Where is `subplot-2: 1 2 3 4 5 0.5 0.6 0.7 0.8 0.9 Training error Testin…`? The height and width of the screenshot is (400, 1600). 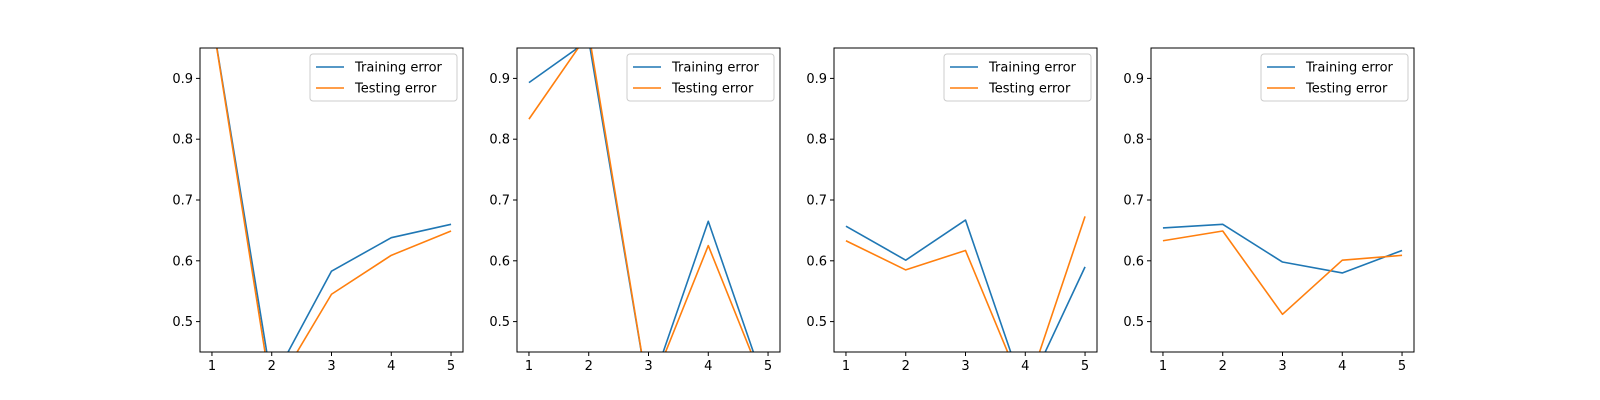
subplot-2: 1 2 3 4 5 0.5 0.6 0.7 0.8 0.9 Training error Testin… is located at coordinates (635, 210).